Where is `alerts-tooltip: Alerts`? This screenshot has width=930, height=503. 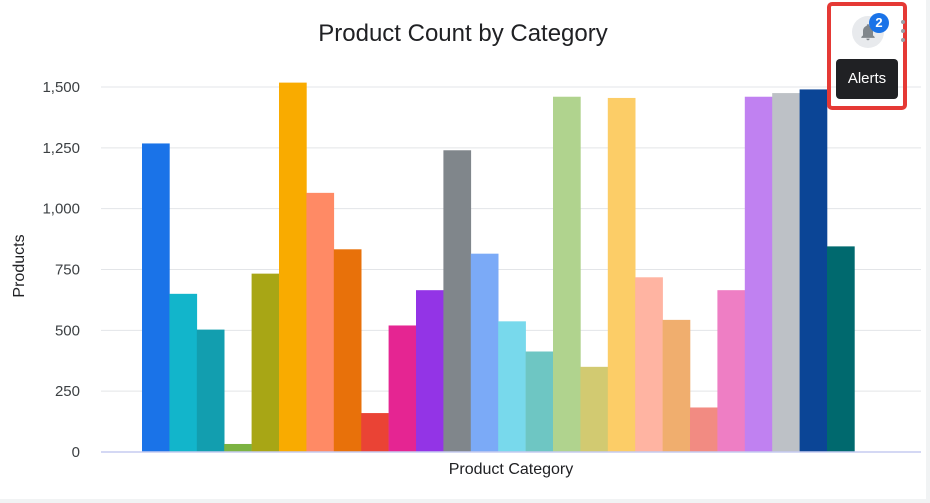 alerts-tooltip: Alerts is located at coordinates (867, 79).